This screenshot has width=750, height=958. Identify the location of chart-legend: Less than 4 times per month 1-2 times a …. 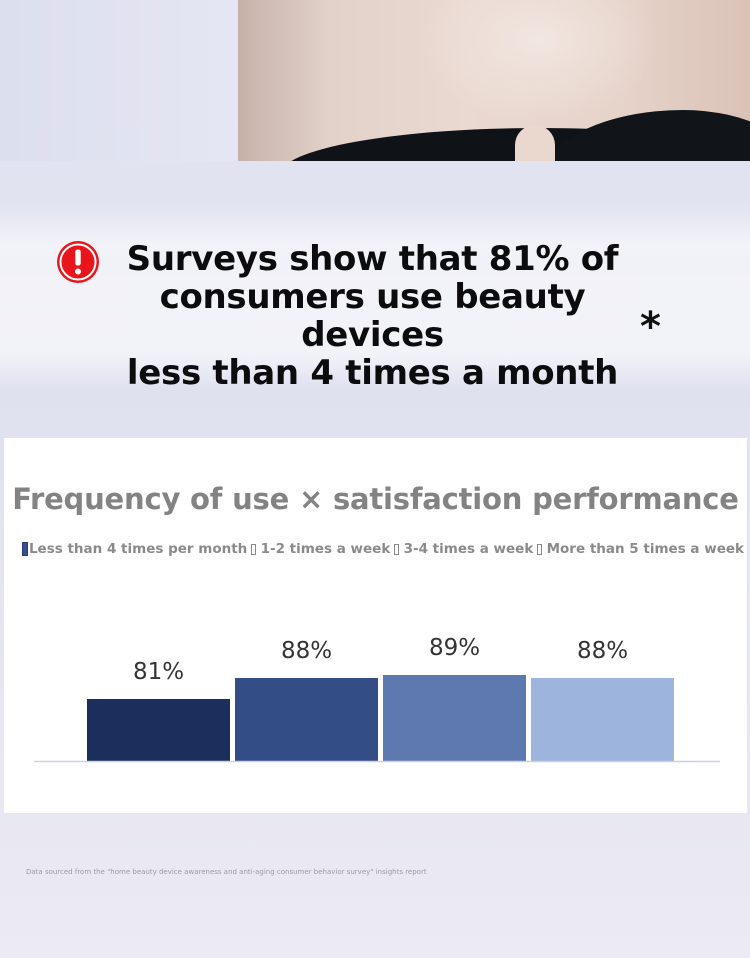
(383, 549).